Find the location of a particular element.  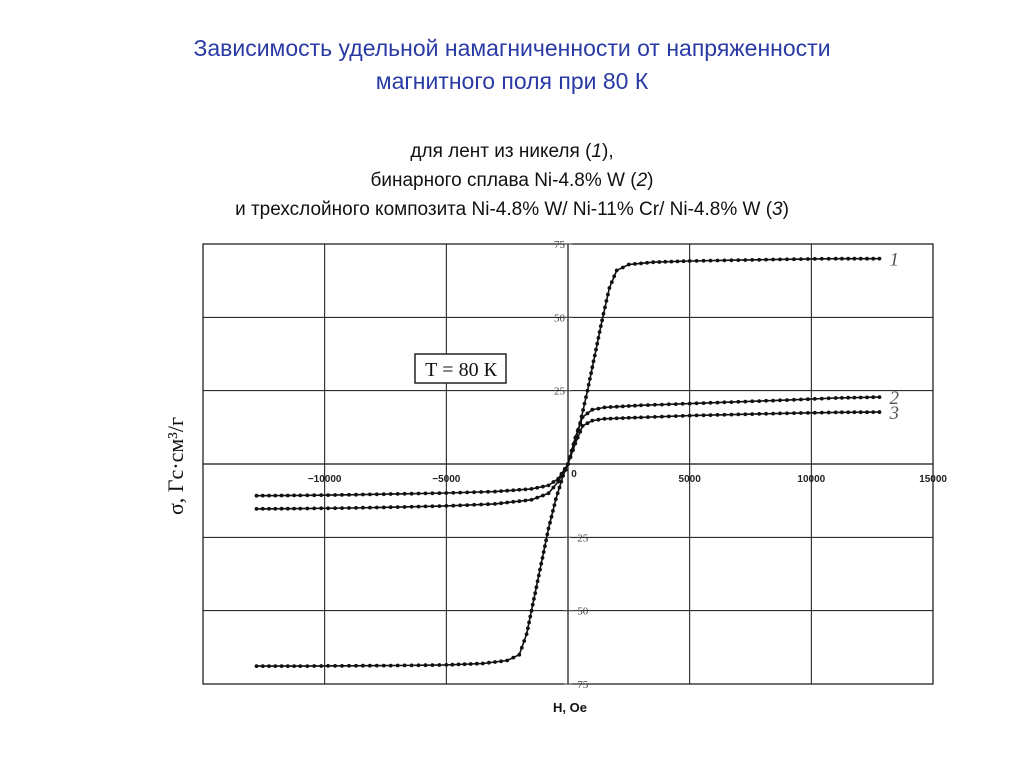

temperature-annotation-text: Т = 80 К is located at coordinates (461, 370).